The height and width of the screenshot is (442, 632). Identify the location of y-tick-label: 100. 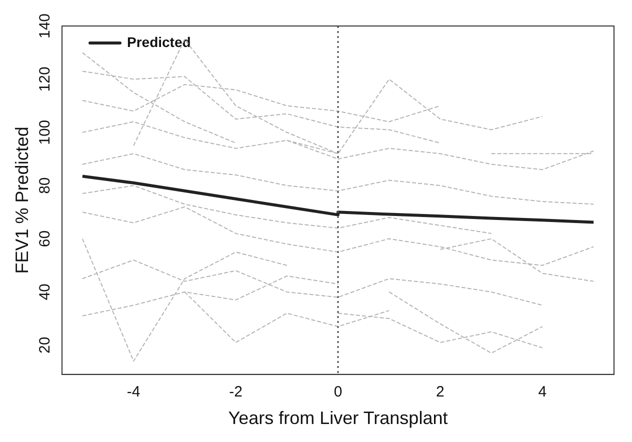
(45, 132).